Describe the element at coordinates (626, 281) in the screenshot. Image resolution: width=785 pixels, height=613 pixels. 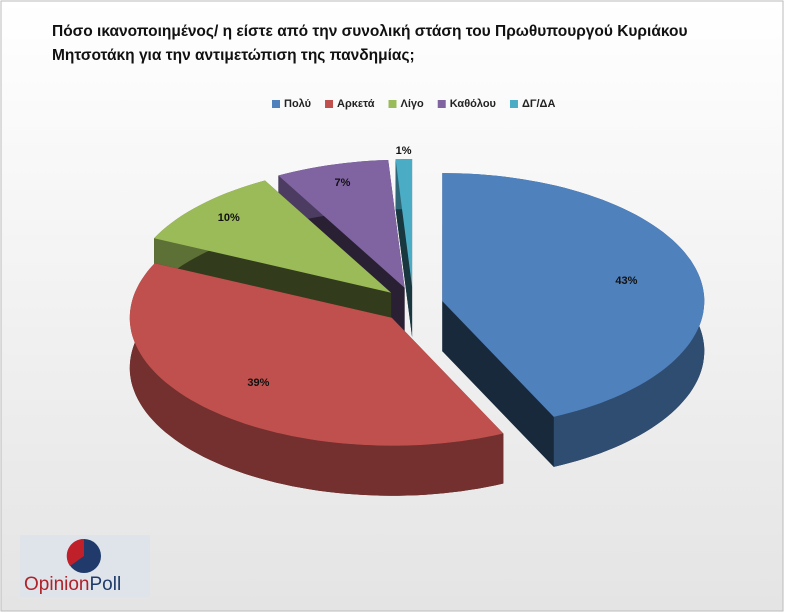
I see `data-label: 43%` at that location.